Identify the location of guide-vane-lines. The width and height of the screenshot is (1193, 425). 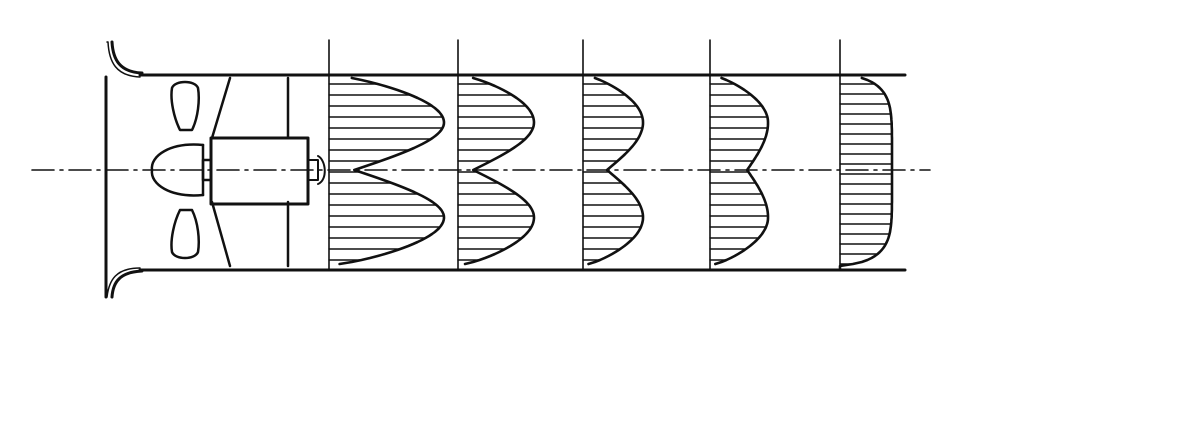
(250, 172).